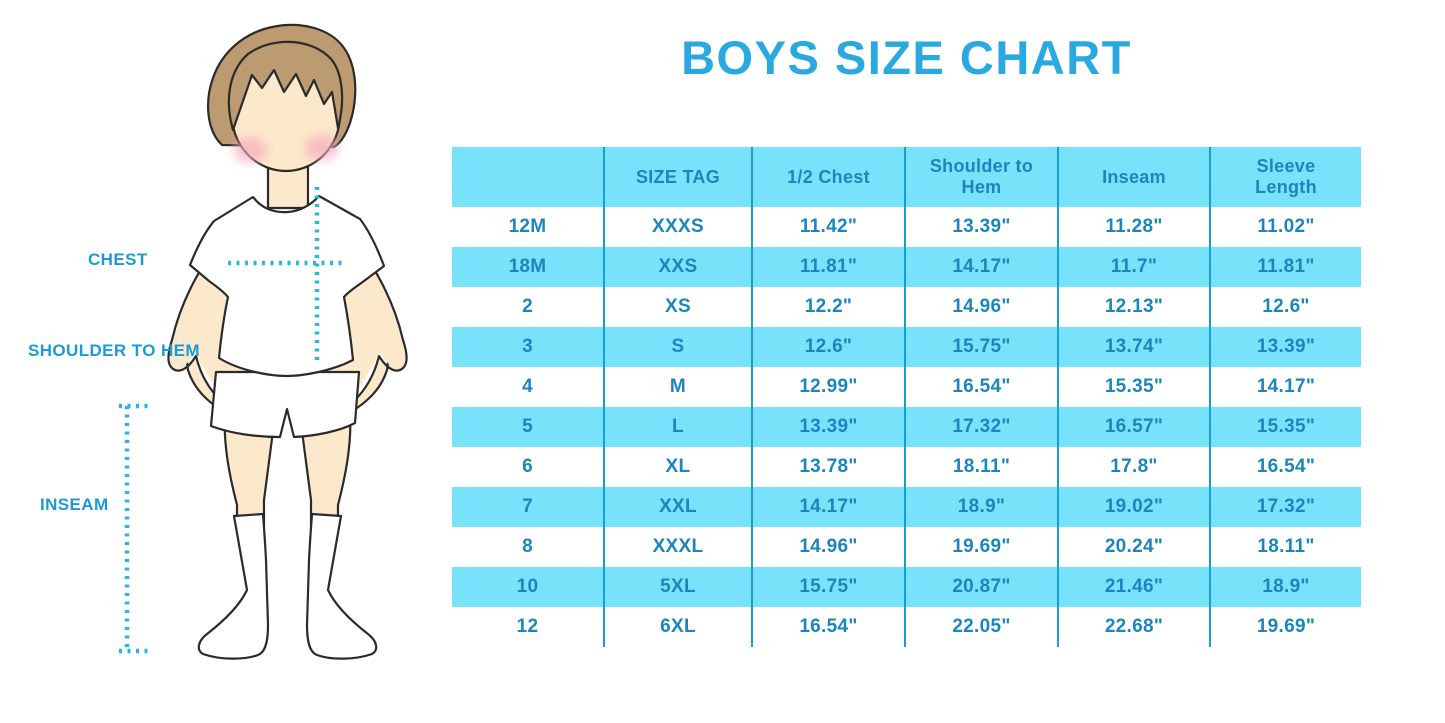  Describe the element at coordinates (1133, 267) in the screenshot. I see `value-cell: 11.7"` at that location.